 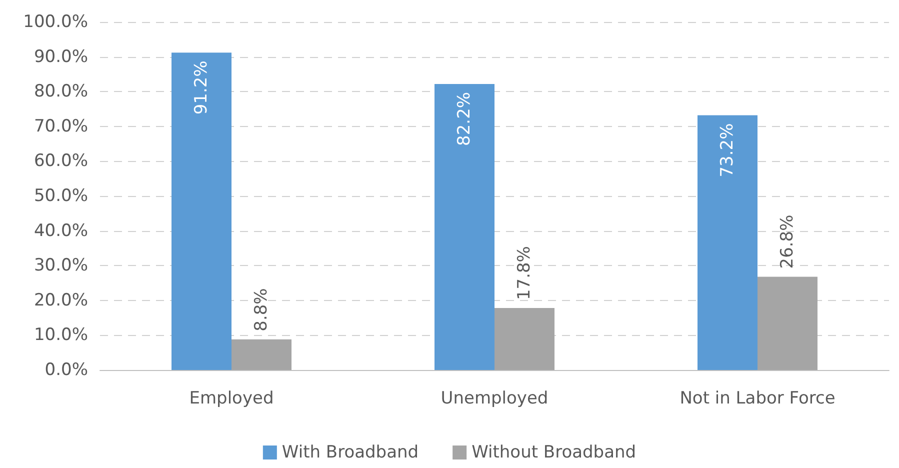 I want to click on y-tick-label: 40.0%, so click(x=61, y=230).